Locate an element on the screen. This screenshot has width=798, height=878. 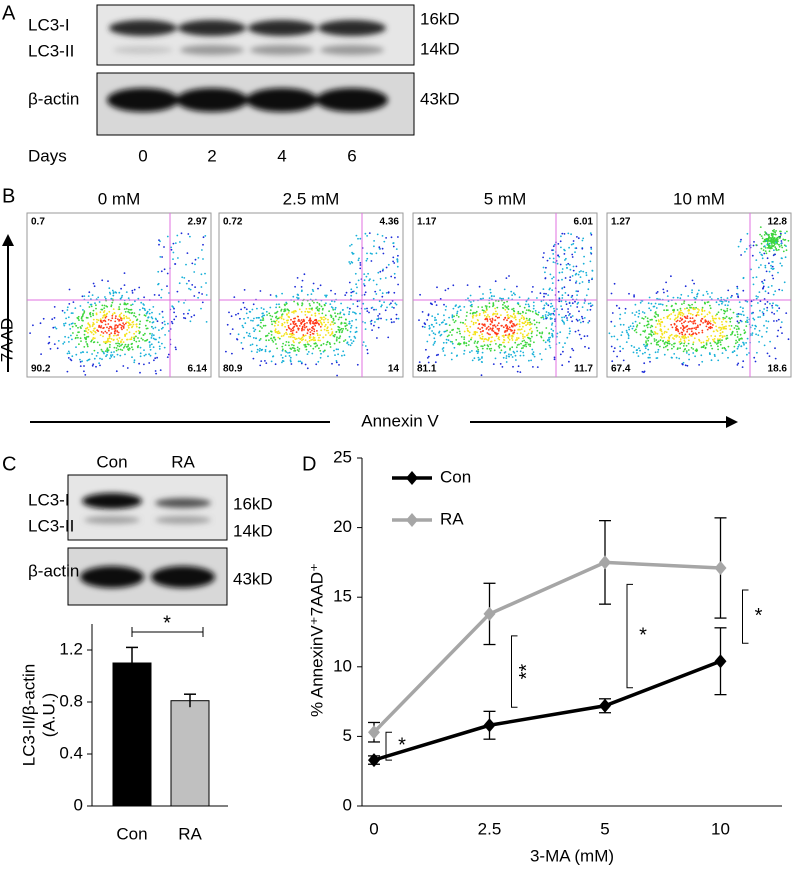
days-label: Days is located at coordinates (47, 155).